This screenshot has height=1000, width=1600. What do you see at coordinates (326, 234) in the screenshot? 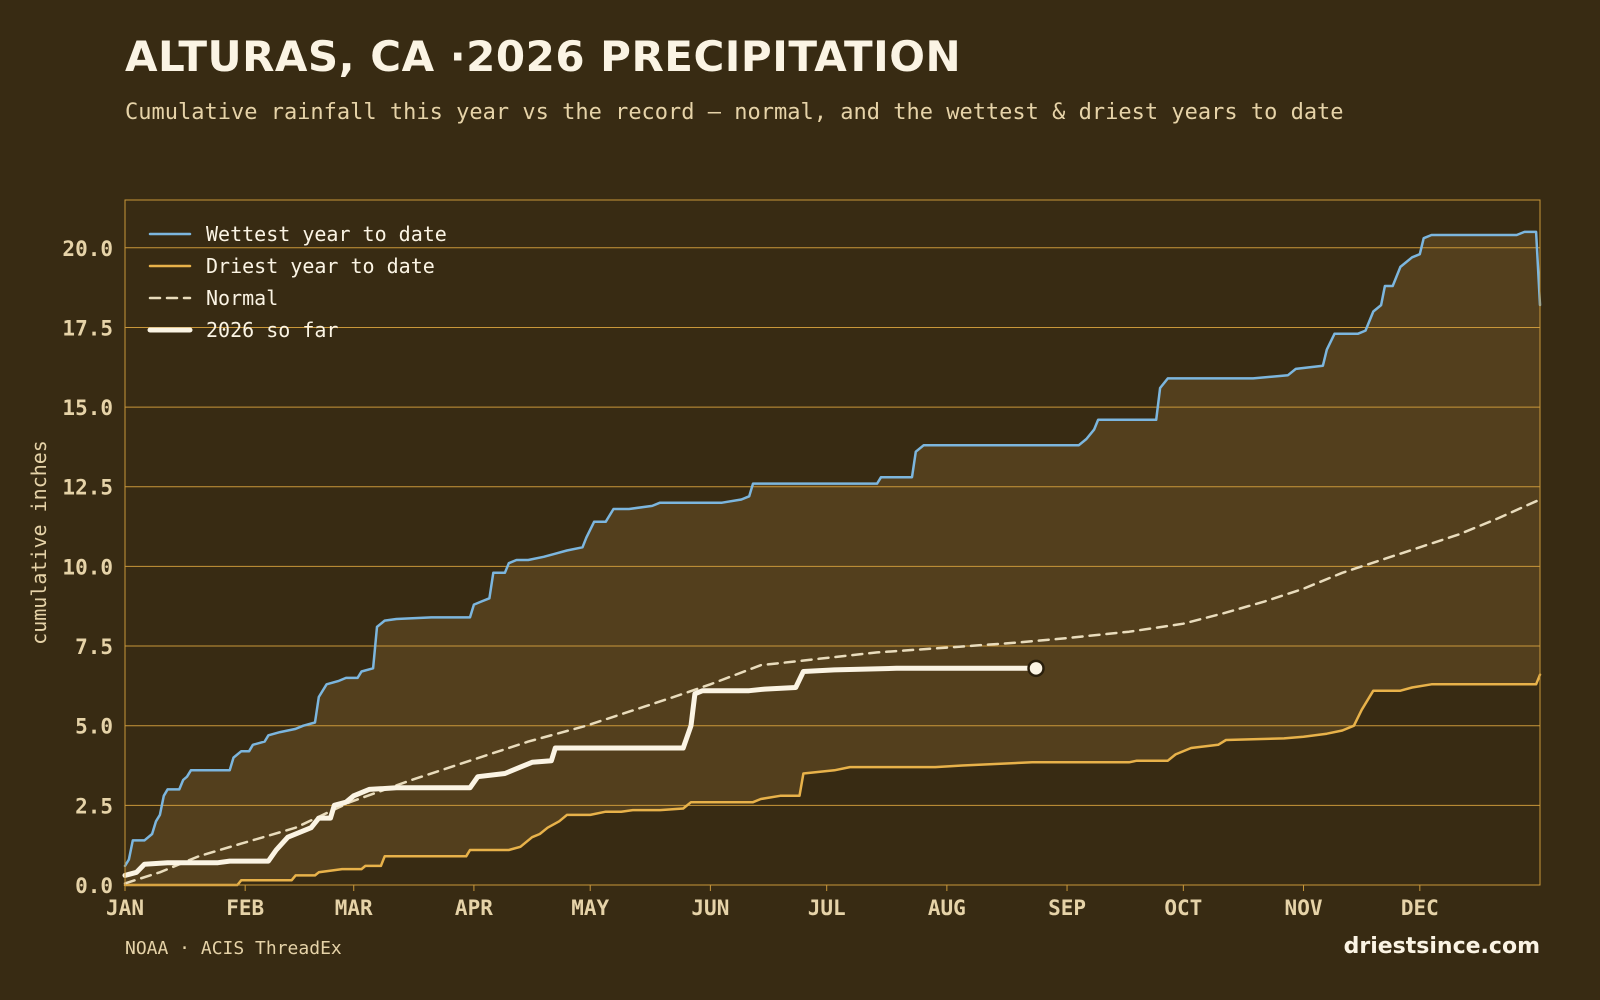
I see `legend-label: Wettest year to date` at bounding box center [326, 234].